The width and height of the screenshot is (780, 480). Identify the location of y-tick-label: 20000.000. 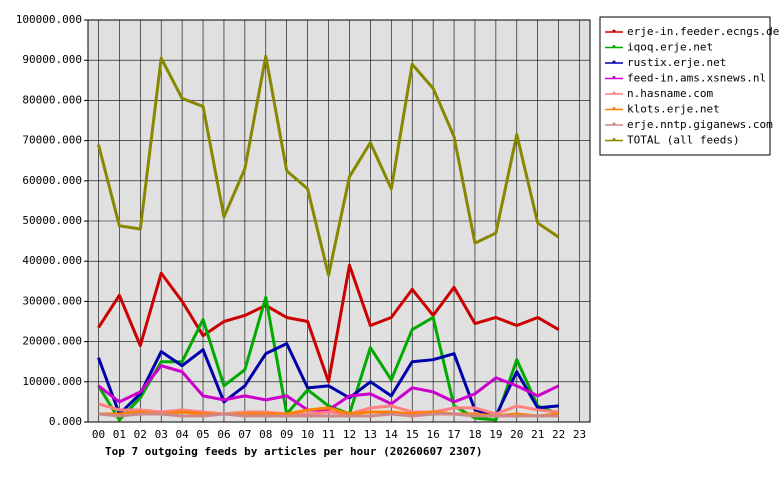
(52, 341).